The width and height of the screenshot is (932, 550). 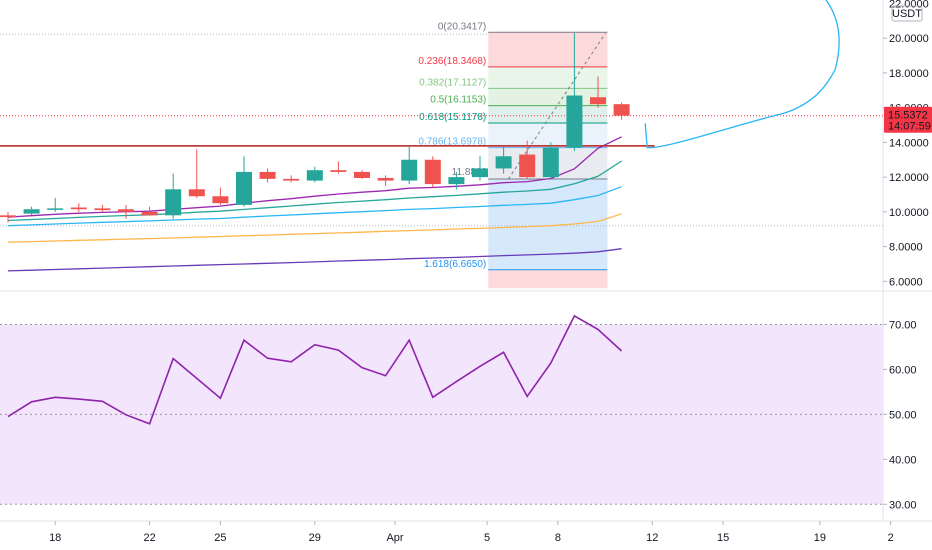 I want to click on price-tick-label: 10.0000, so click(x=909, y=213).